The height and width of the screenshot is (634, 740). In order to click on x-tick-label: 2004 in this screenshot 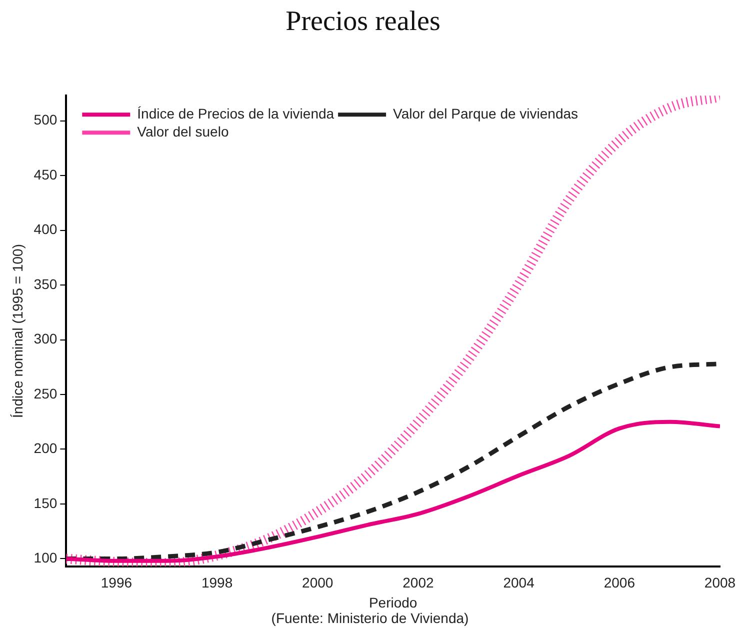, I will do `click(519, 582)`.